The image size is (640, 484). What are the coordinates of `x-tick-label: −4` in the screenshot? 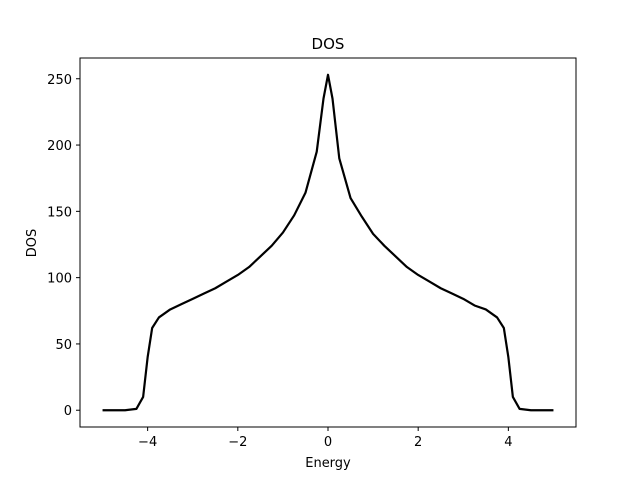 It's located at (147, 442).